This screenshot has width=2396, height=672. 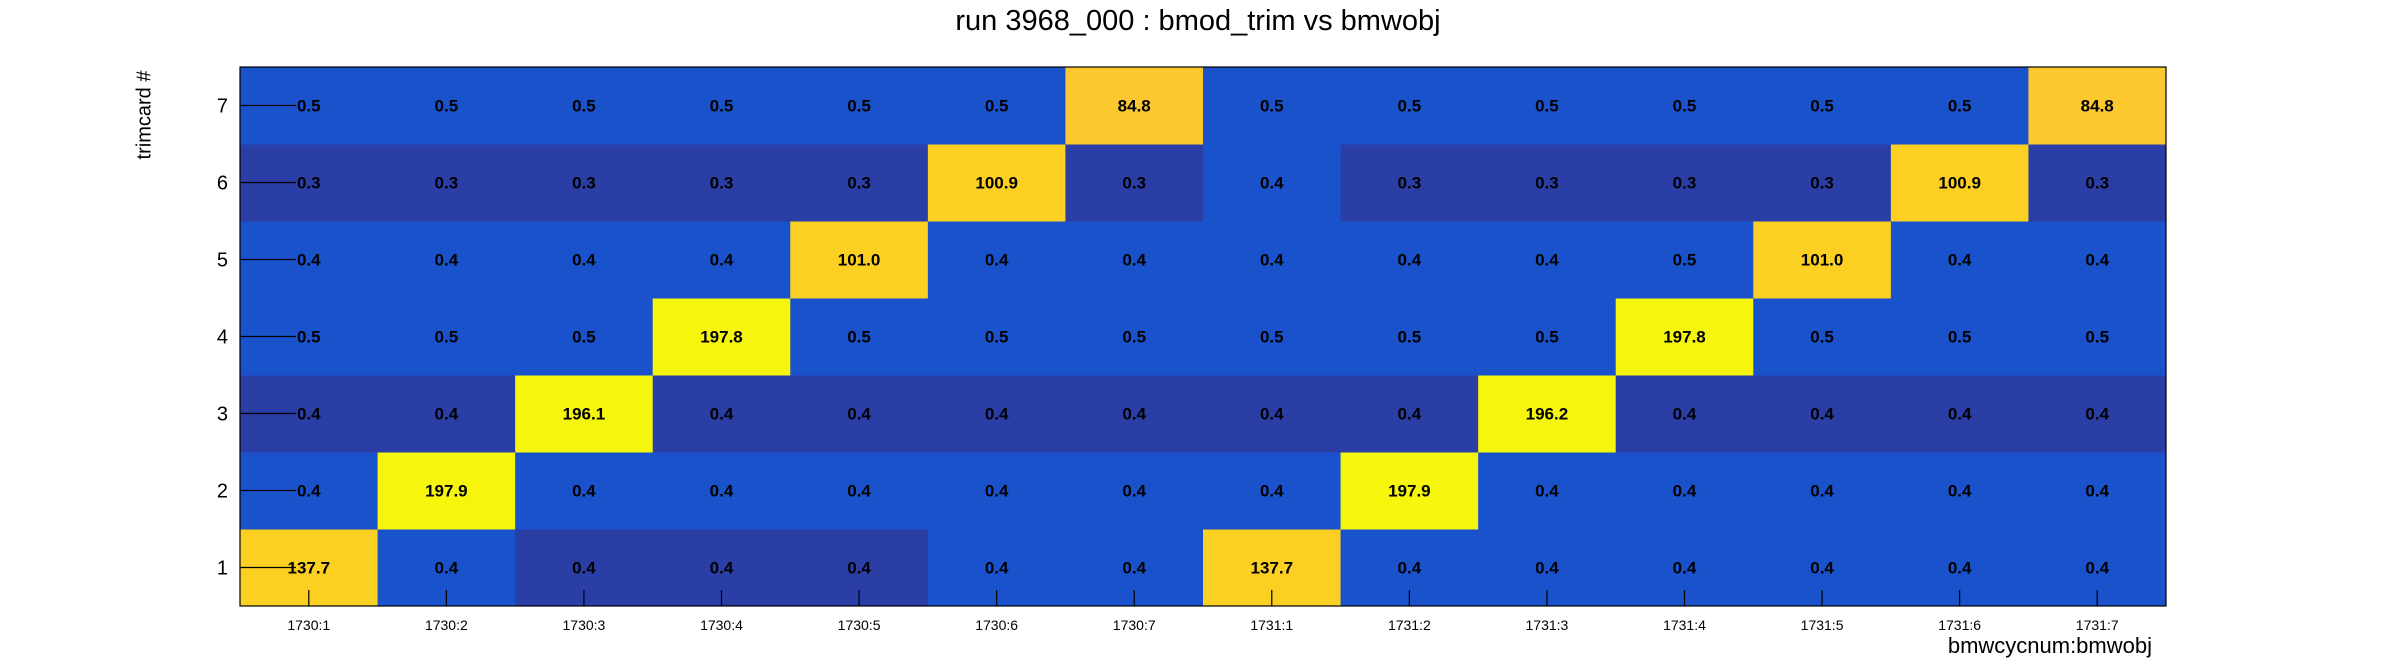 What do you see at coordinates (2097, 625) in the screenshot?
I see `x-tick-label: 1731:7` at bounding box center [2097, 625].